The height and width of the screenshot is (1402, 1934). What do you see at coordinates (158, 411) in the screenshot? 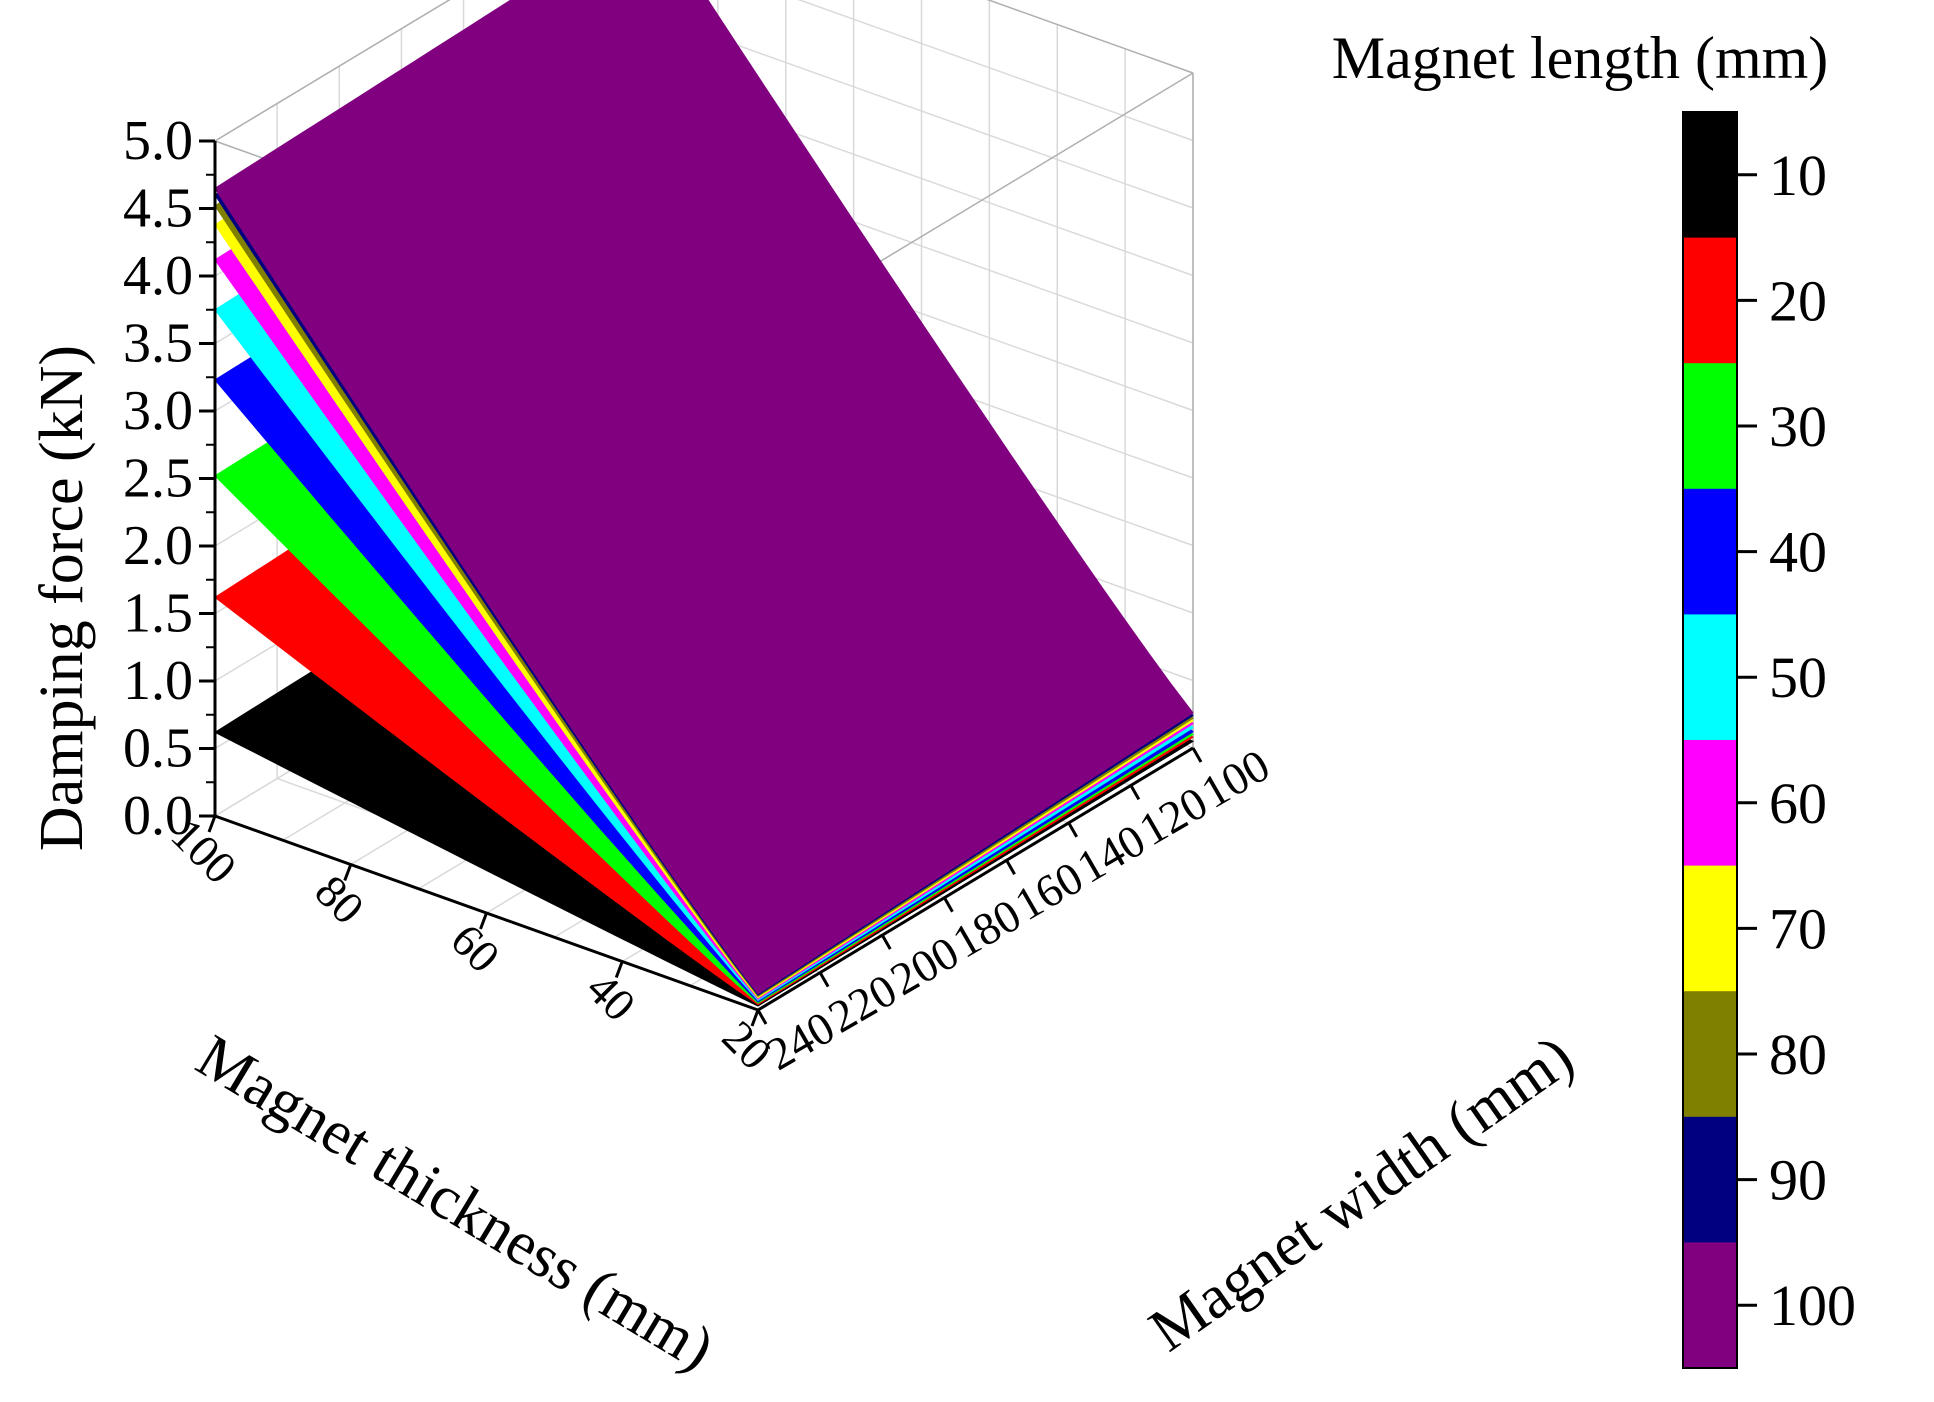
I see `z-tick-label: 3.0` at bounding box center [158, 411].